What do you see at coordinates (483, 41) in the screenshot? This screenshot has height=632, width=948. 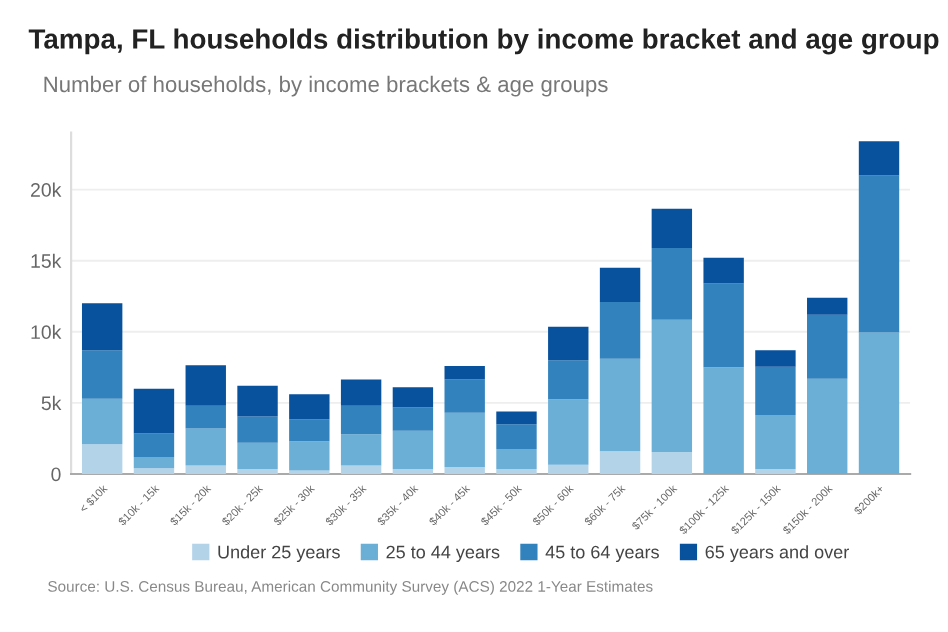 I see `chart-title: Tampa, FL households distribution by income bracket and age group` at bounding box center [483, 41].